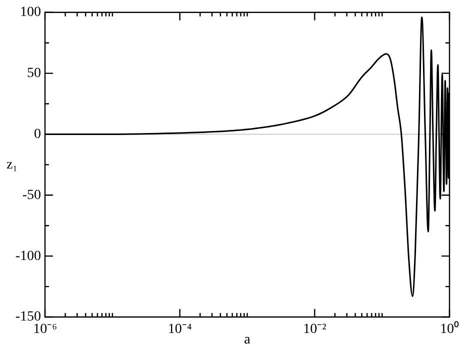  What do you see at coordinates (314, 330) in the screenshot?
I see `x-tick-label: 10⁻²` at bounding box center [314, 330].